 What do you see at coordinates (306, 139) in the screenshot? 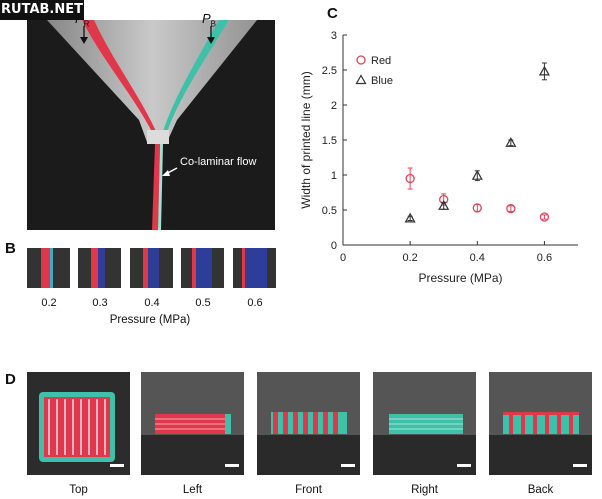
I see `y-axis-label: Width of printed line (mm)` at bounding box center [306, 139].